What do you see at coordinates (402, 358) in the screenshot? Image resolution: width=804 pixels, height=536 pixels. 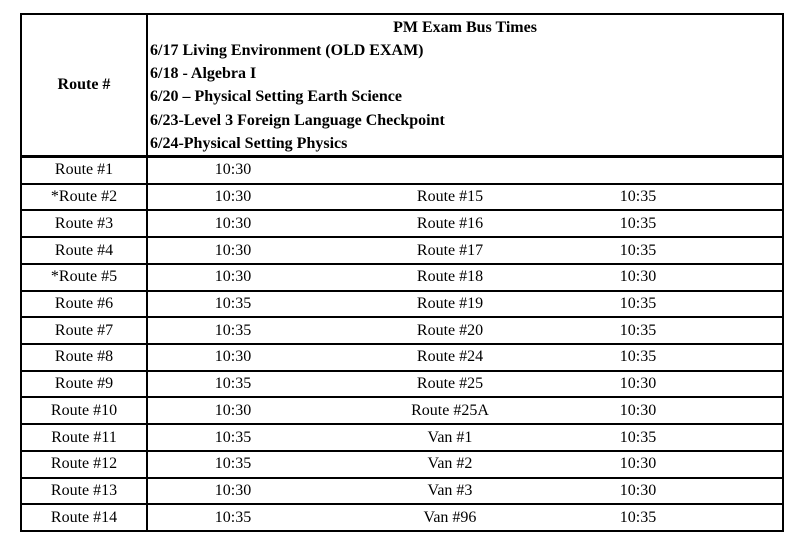 I see `table-row: Route #8 10:30 Route #24 10:35` at bounding box center [402, 358].